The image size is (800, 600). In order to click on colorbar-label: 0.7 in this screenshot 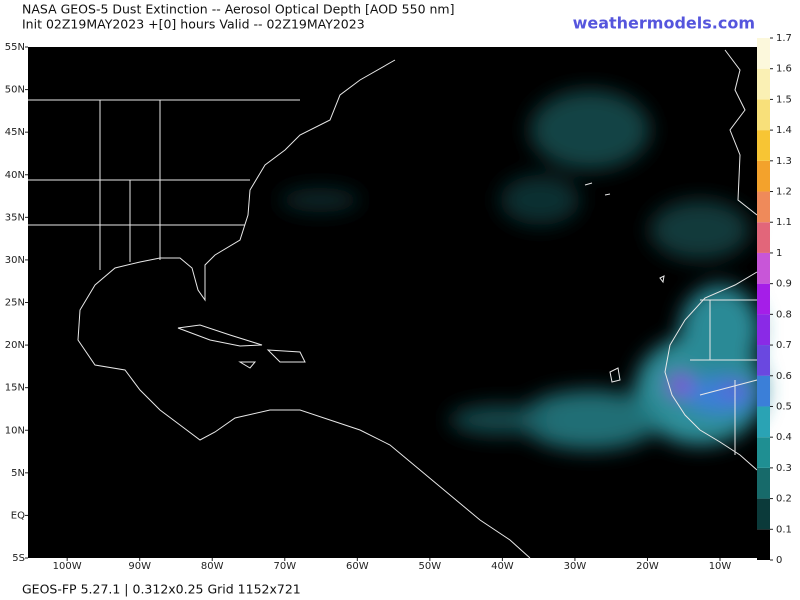, I will do `click(784, 345)`.